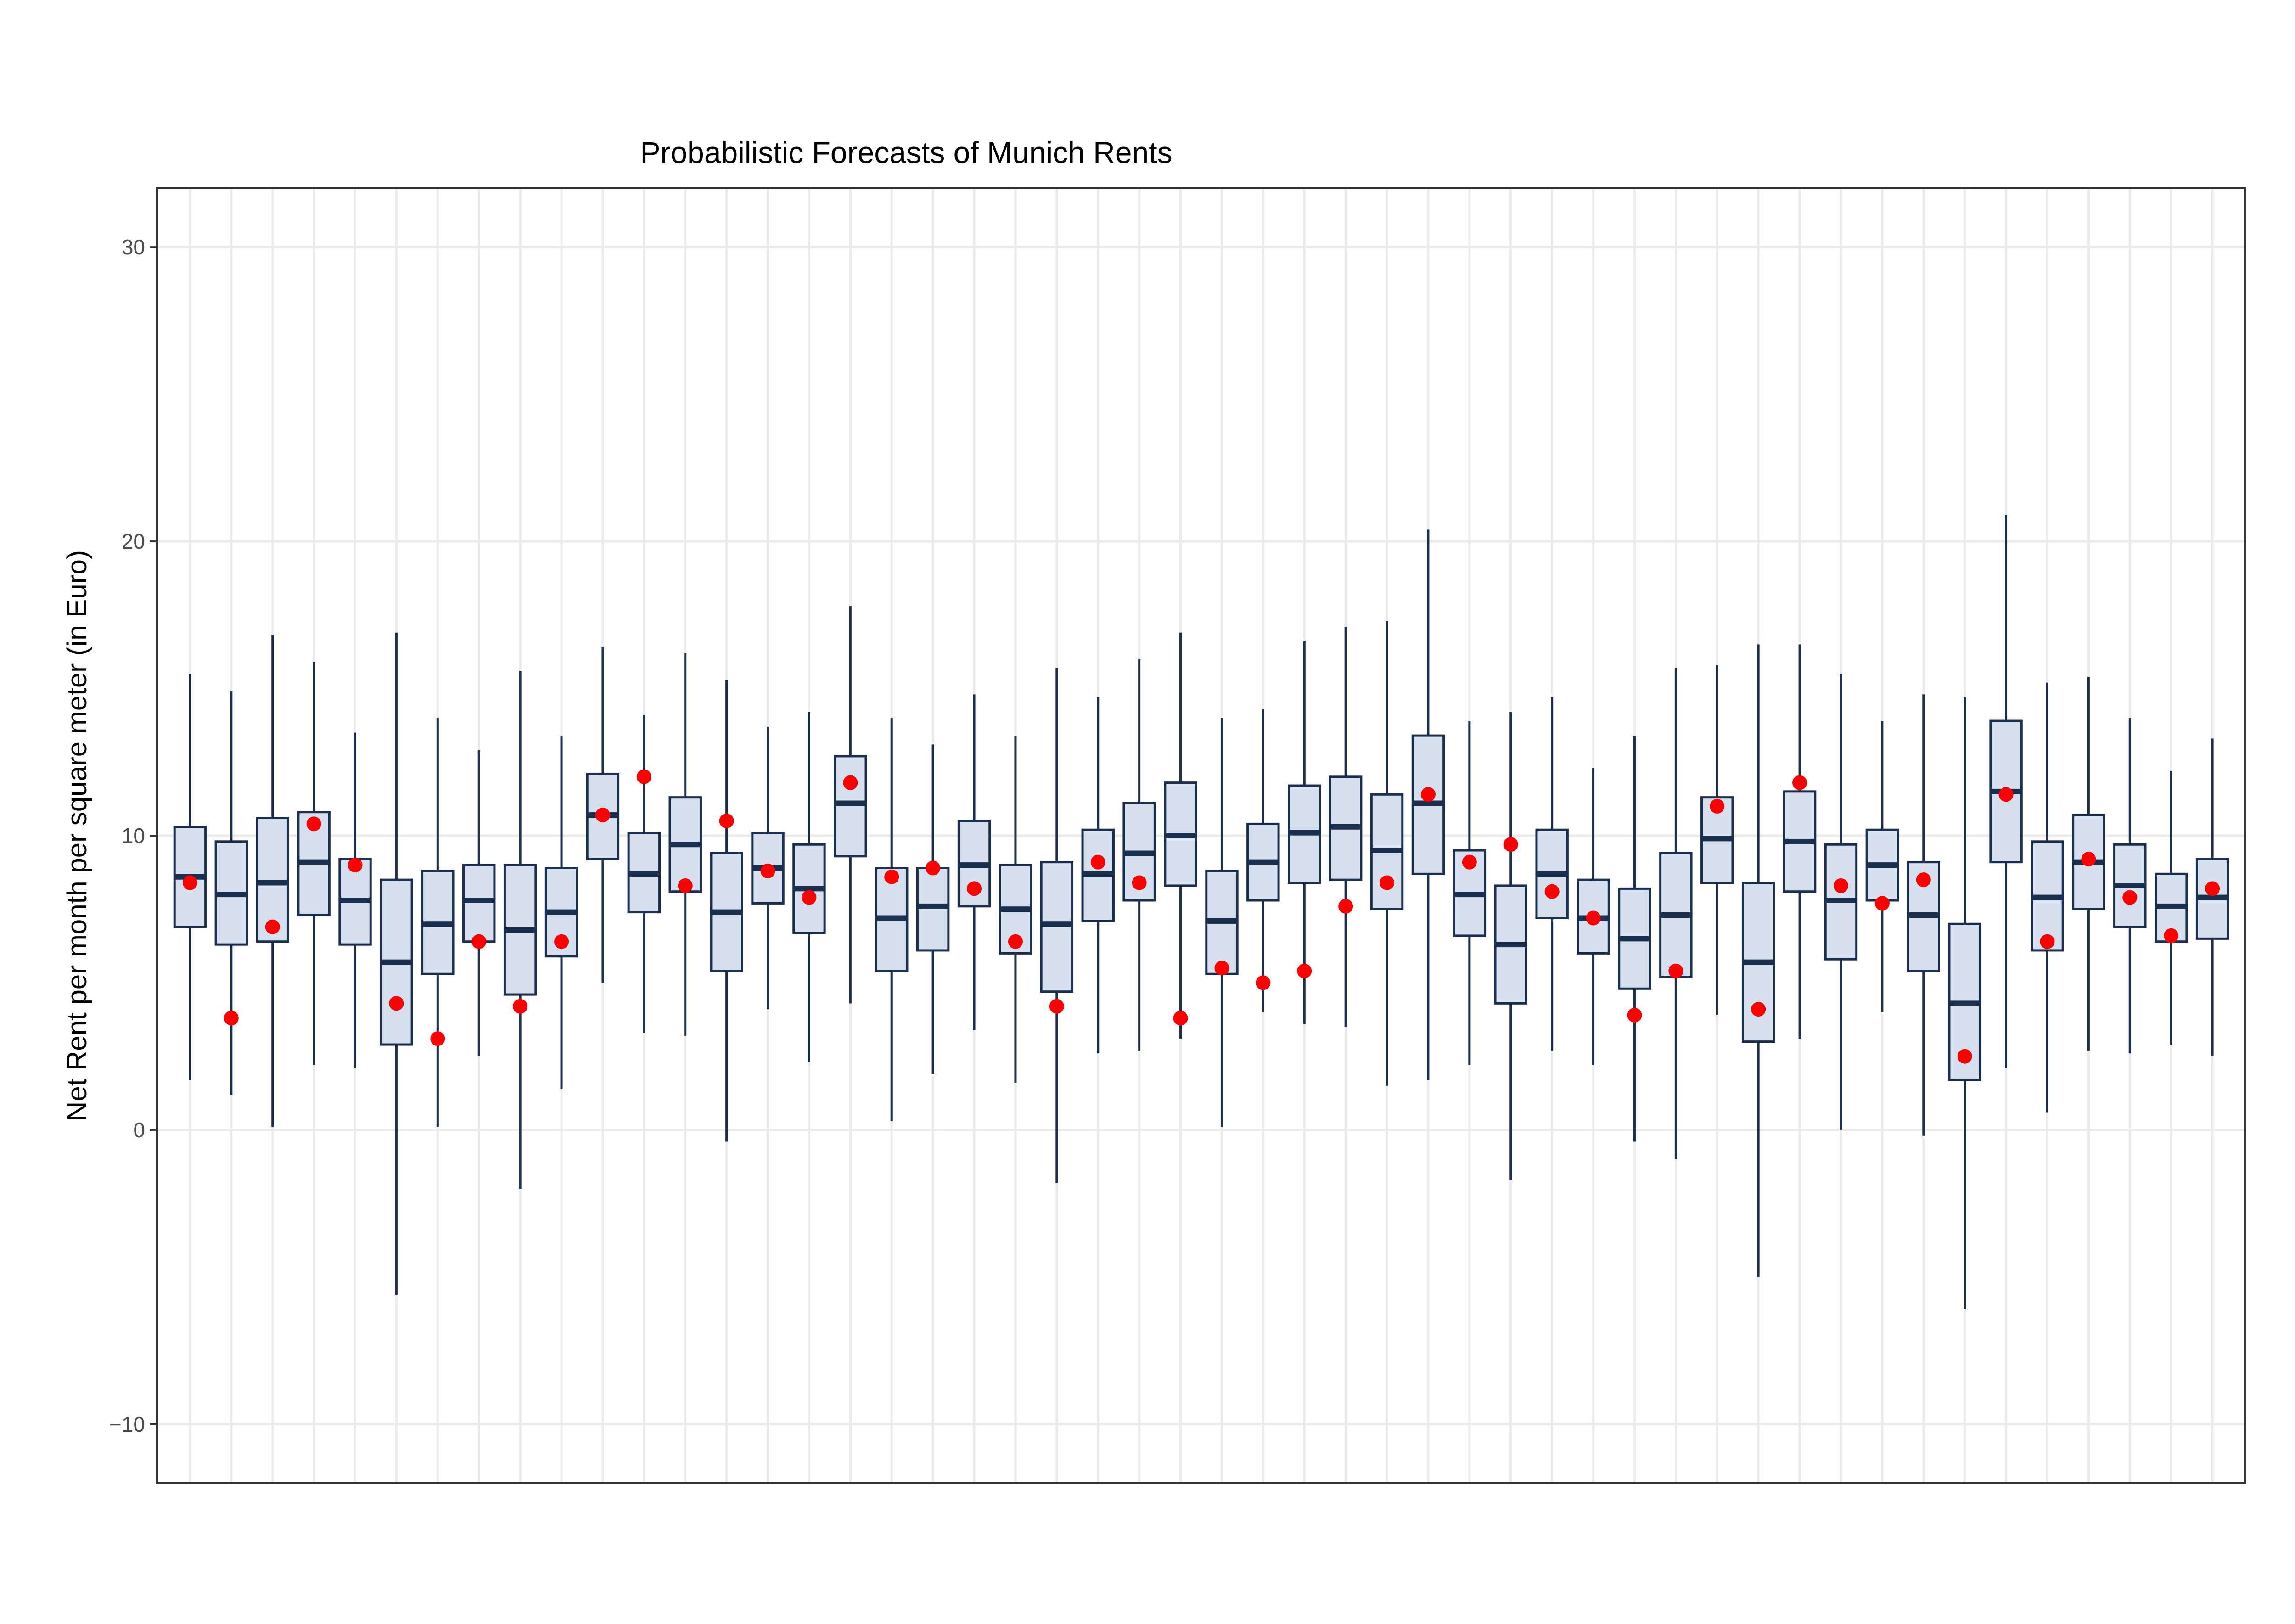 The height and width of the screenshot is (1624, 2295). I want to click on y-tick-label: 20, so click(134, 541).